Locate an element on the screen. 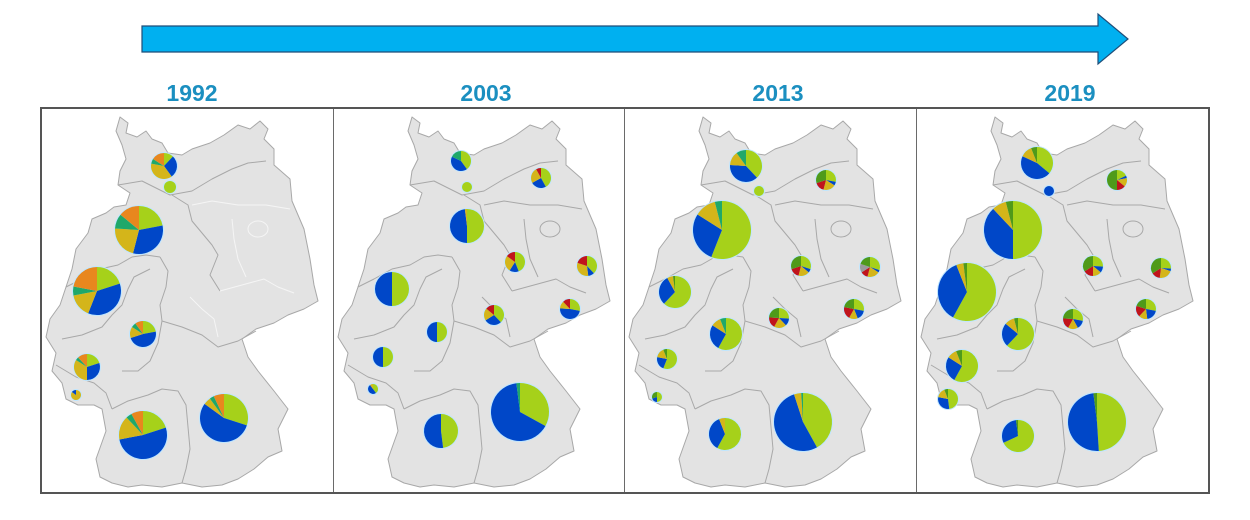 The width and height of the screenshot is (1250, 520). pie-chart-bavaria is located at coordinates (519, 412).